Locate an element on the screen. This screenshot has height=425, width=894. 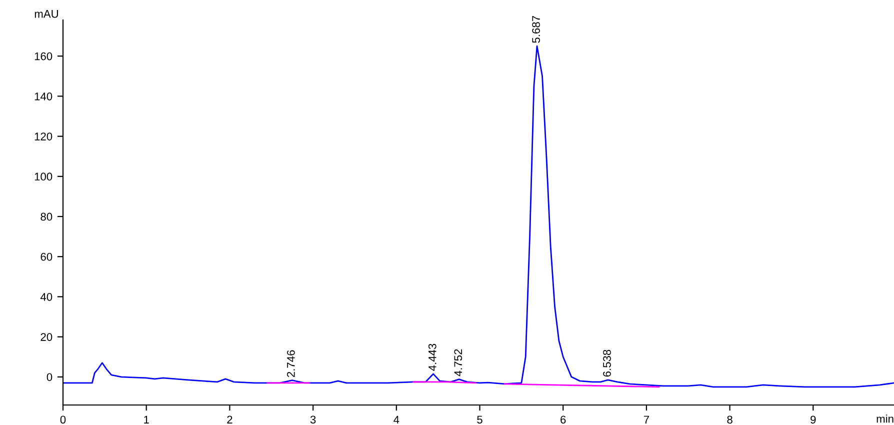
x-tick-label: 5 is located at coordinates (479, 420).